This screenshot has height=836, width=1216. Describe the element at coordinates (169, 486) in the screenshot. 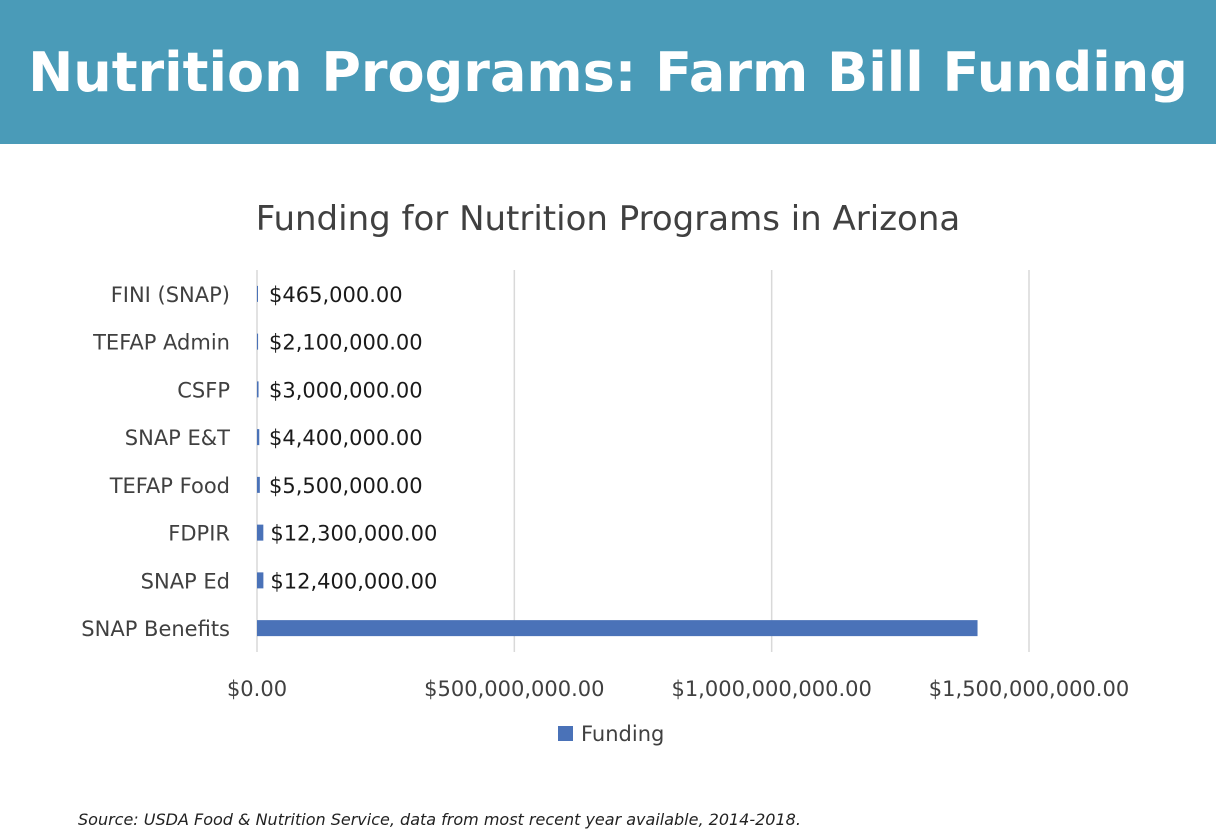

I see `category-label: TEFAP Food` at that location.